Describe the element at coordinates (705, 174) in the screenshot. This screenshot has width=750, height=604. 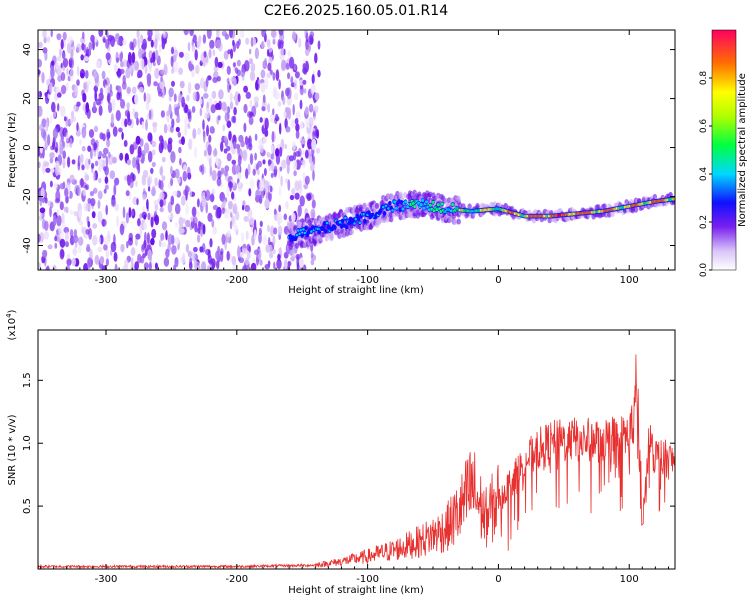
I see `colorbar-ticks: 0.0 0.2 0.4 0.6 0.8` at that location.